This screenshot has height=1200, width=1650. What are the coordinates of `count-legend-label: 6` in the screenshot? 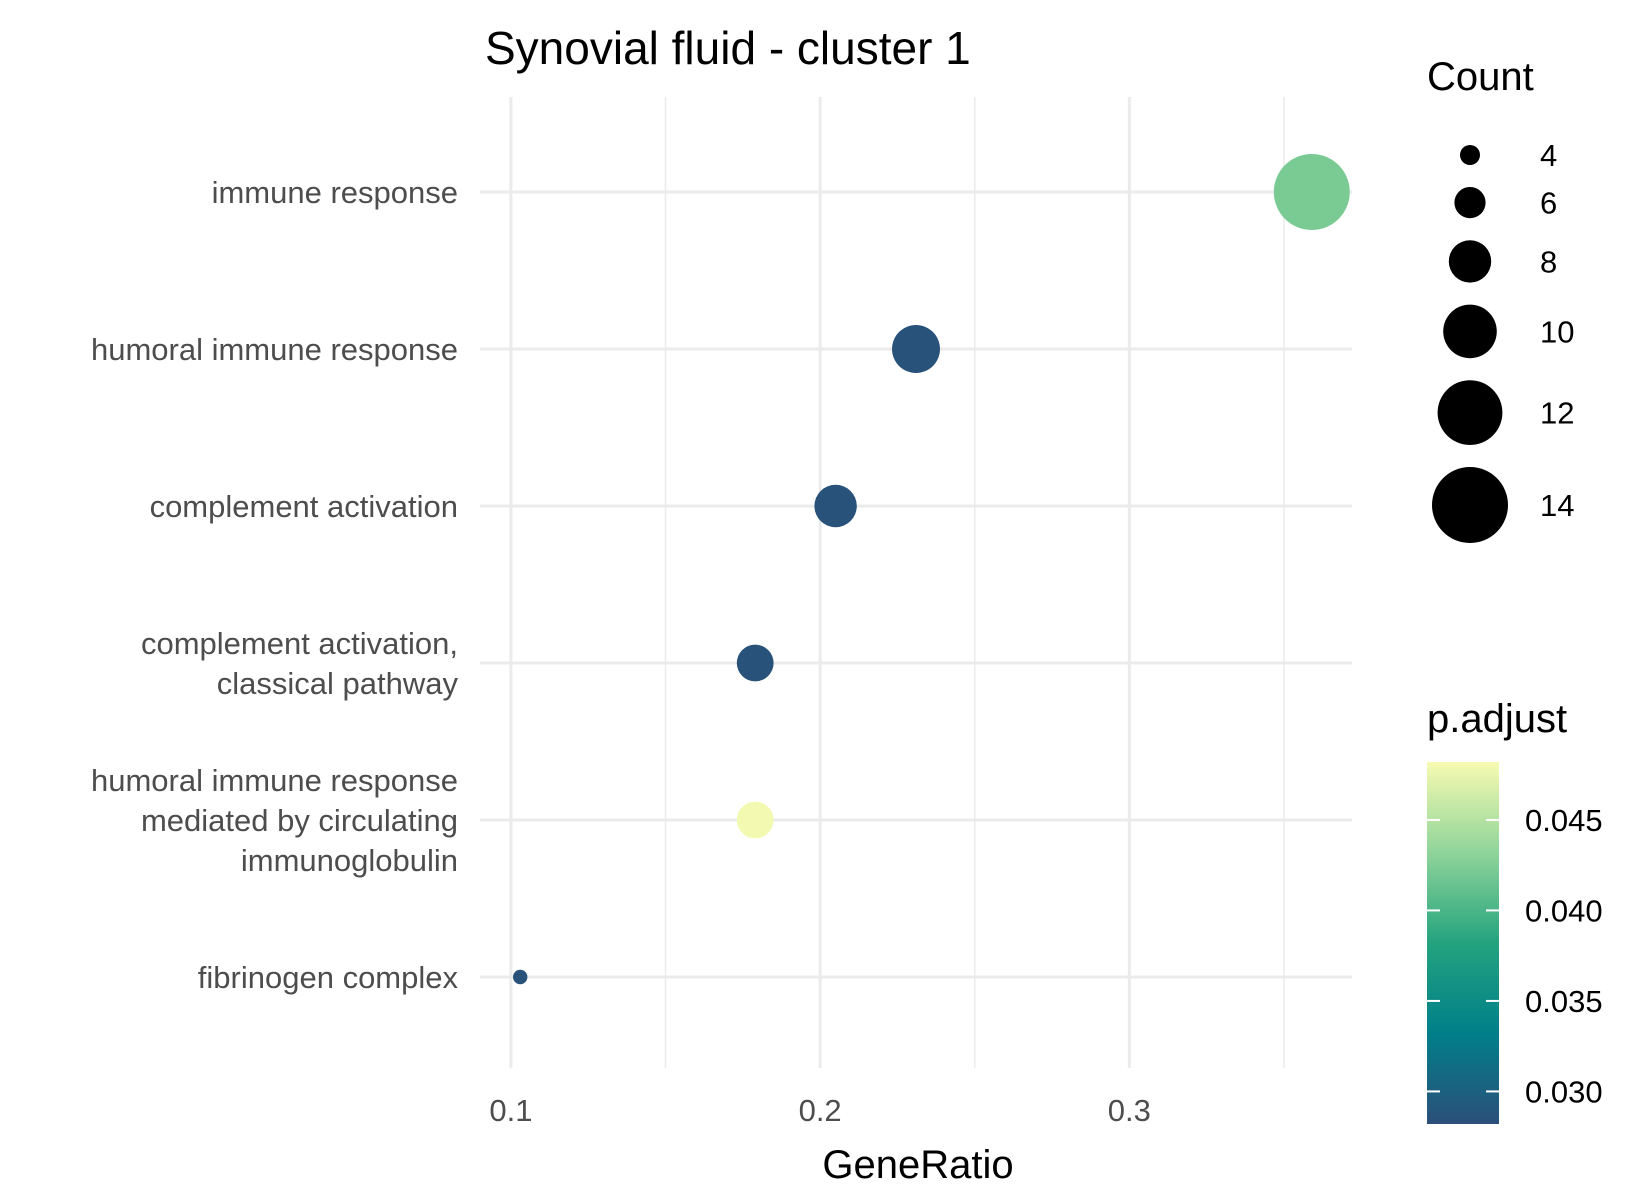 It's located at (1548, 203).